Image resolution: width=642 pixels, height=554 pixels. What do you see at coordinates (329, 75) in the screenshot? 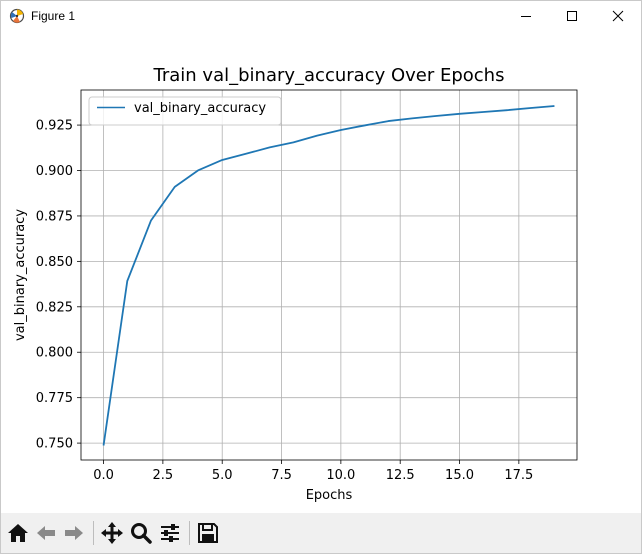
I see `chart-title: Train val_binary_accuracy Over Epochs` at bounding box center [329, 75].